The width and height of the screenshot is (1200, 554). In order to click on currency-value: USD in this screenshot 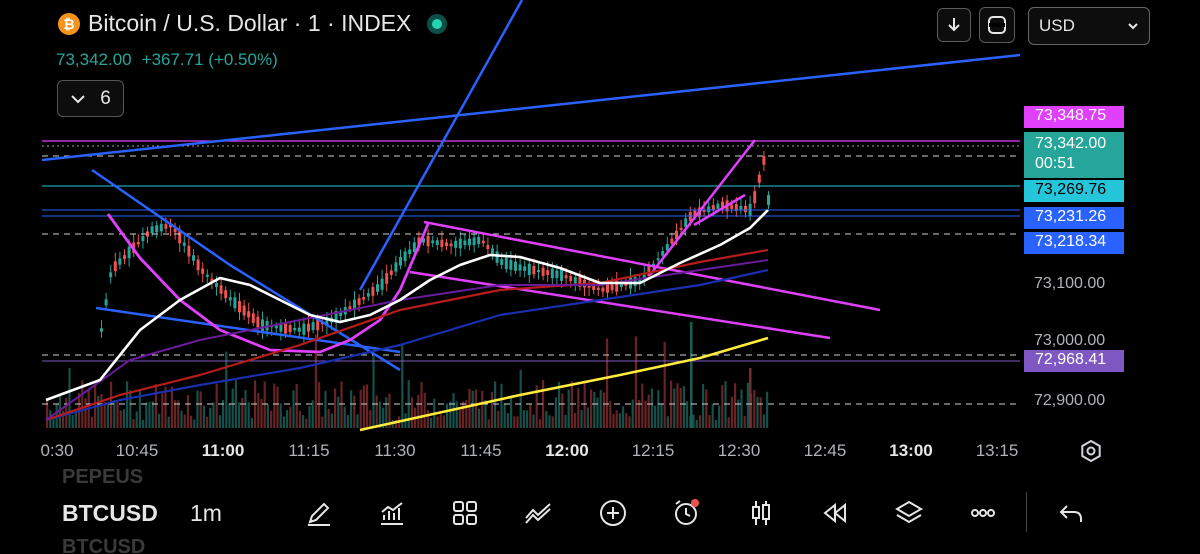, I will do `click(1057, 25)`.